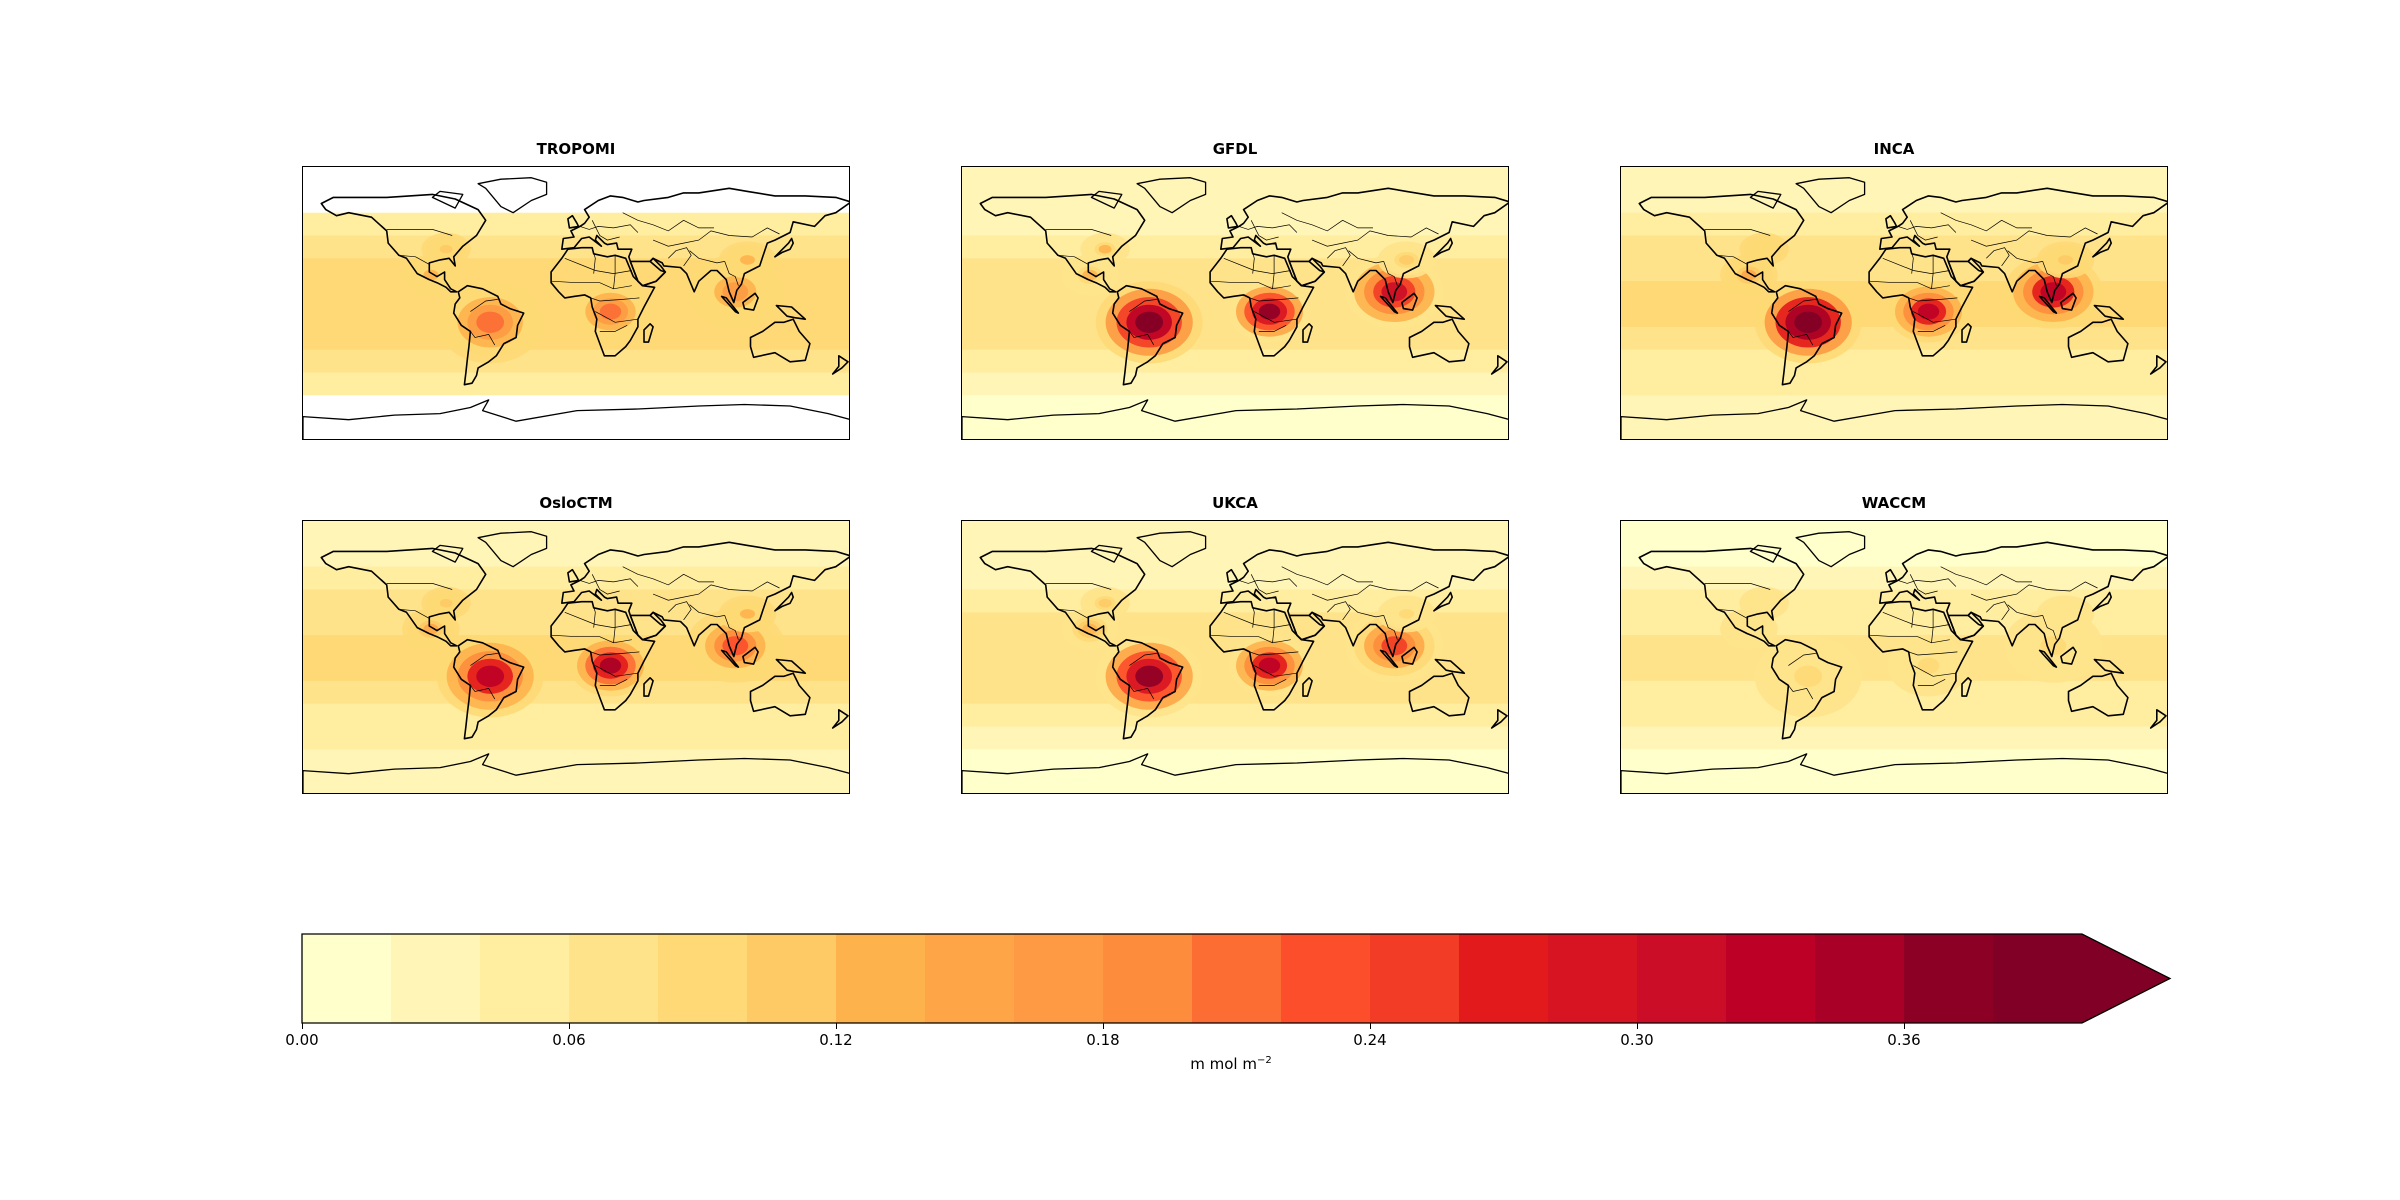 This screenshot has height=1200, width=2400. I want to click on colorbar-tick-mark, so click(1103, 1026).